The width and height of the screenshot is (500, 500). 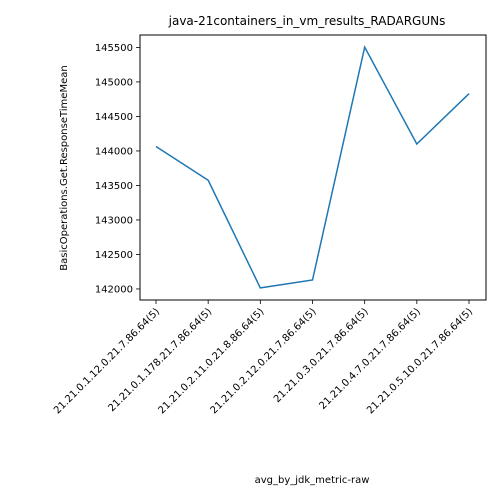 What do you see at coordinates (64, 167) in the screenshot?
I see `y-axis-label: BasicOperations.Get.ResponseTimeMean` at bounding box center [64, 167].